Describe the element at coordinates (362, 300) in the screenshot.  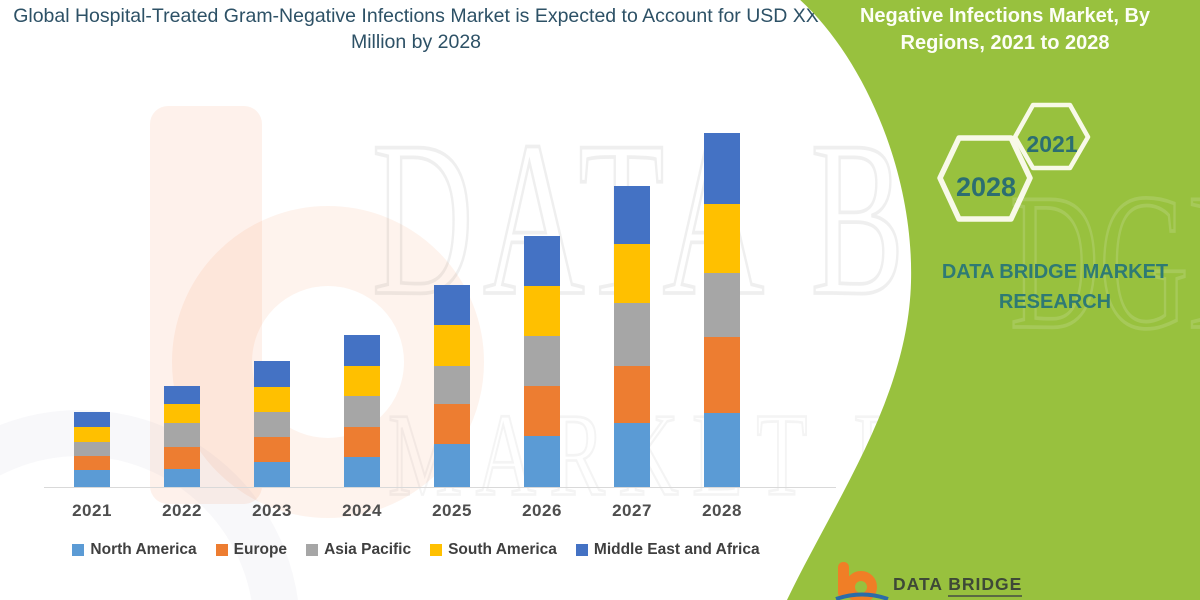
I see `bar-2024` at that location.